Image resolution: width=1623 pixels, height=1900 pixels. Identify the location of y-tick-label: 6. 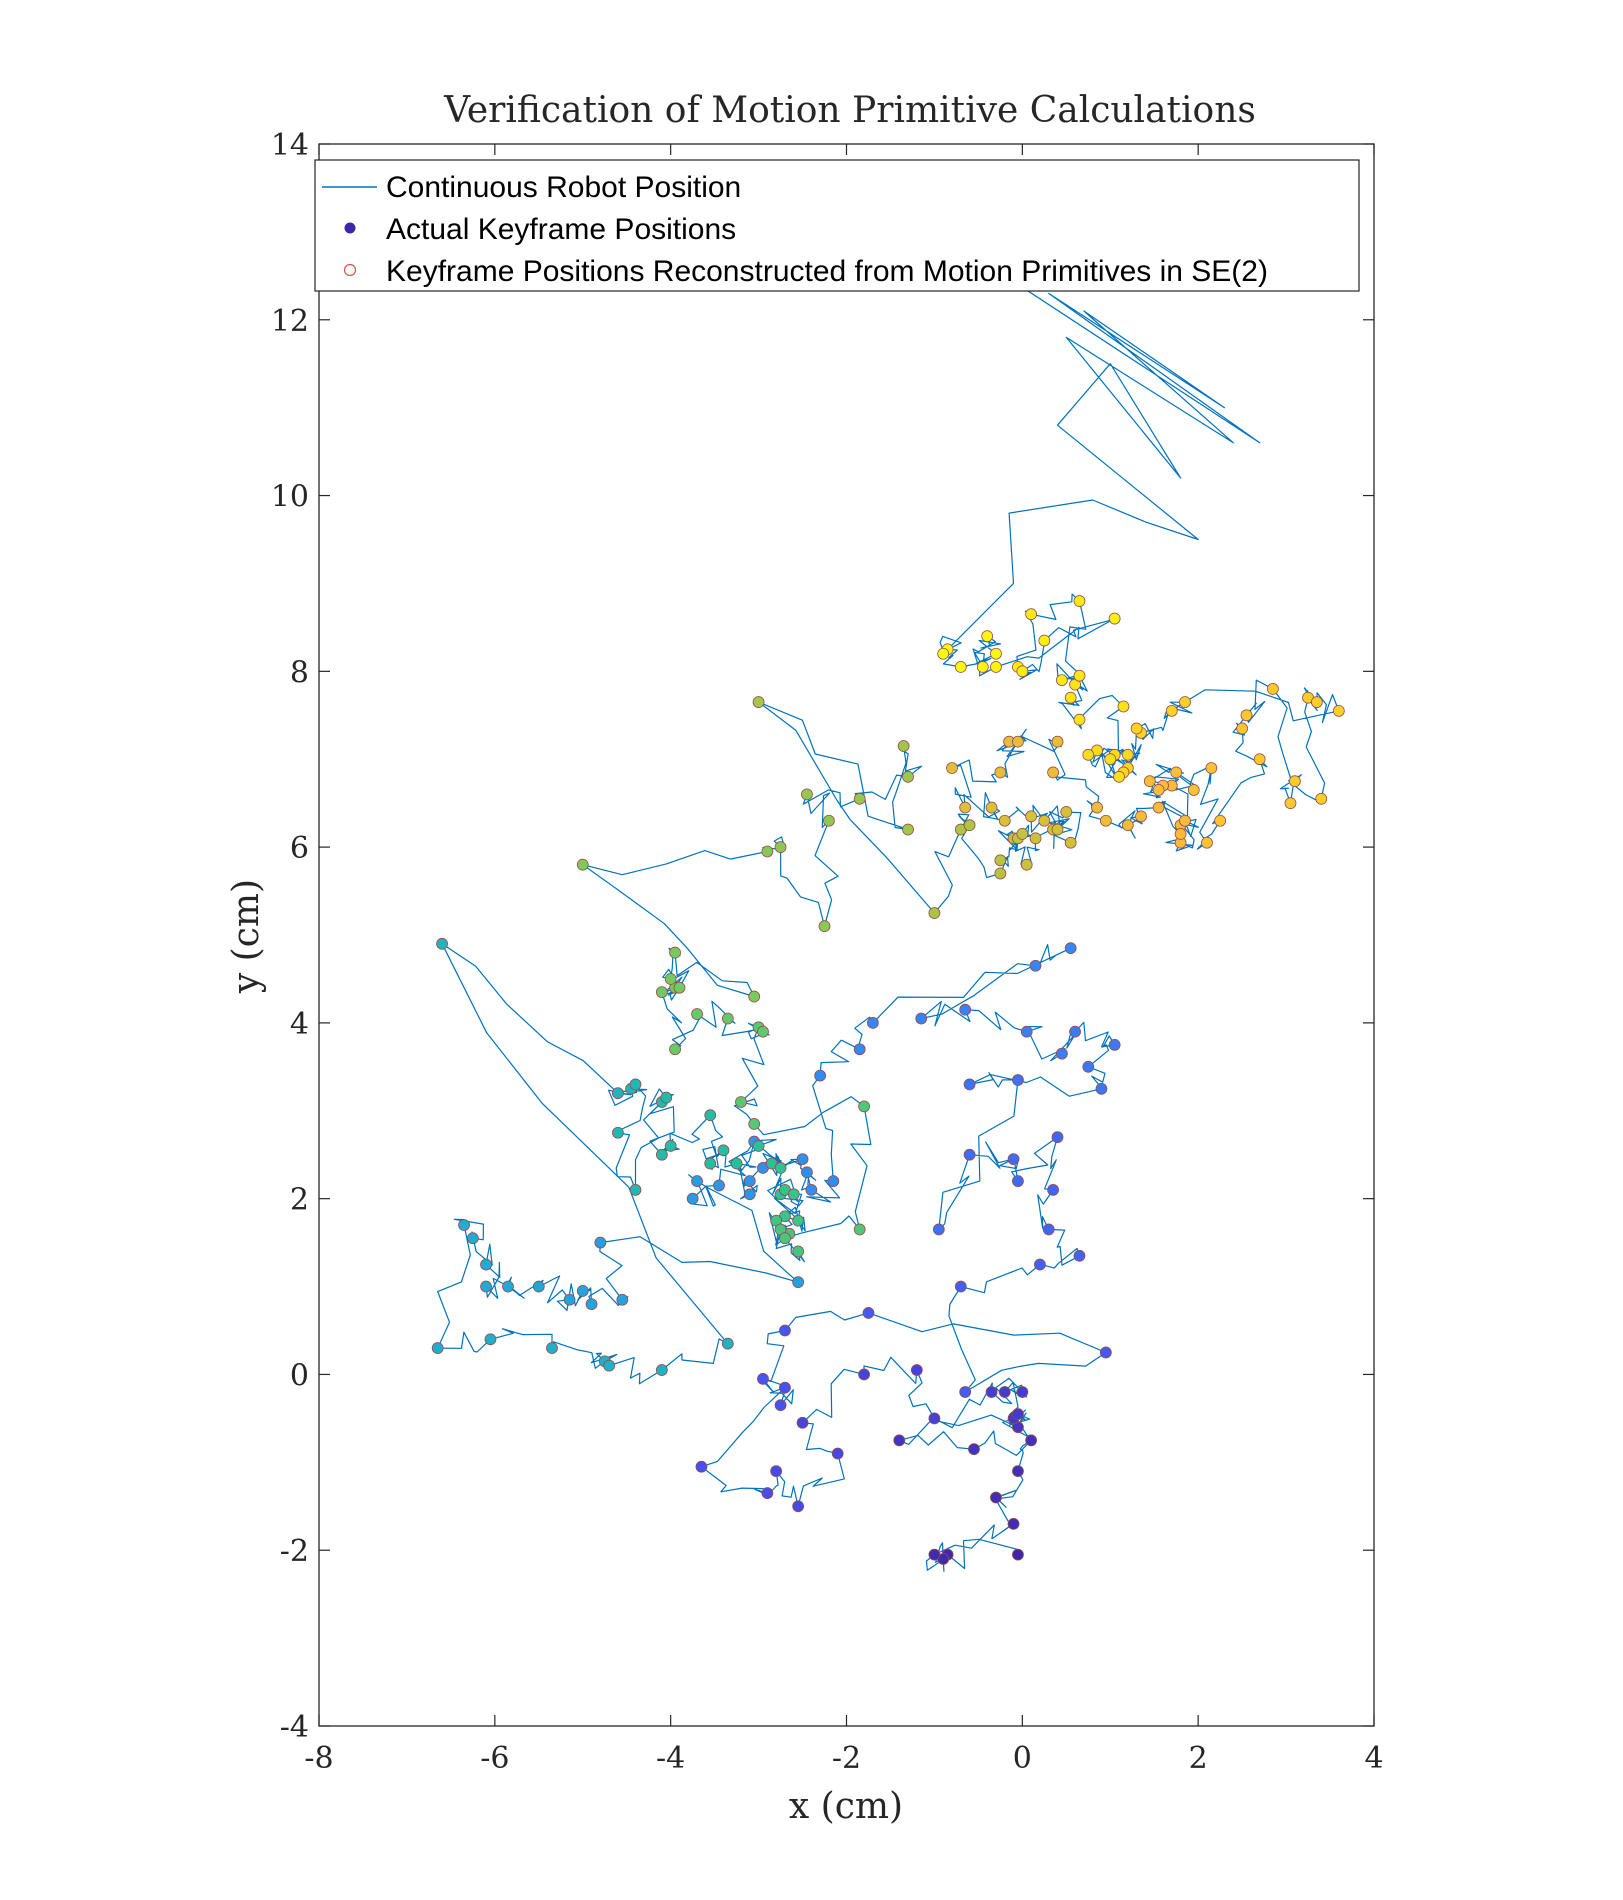
(299, 848).